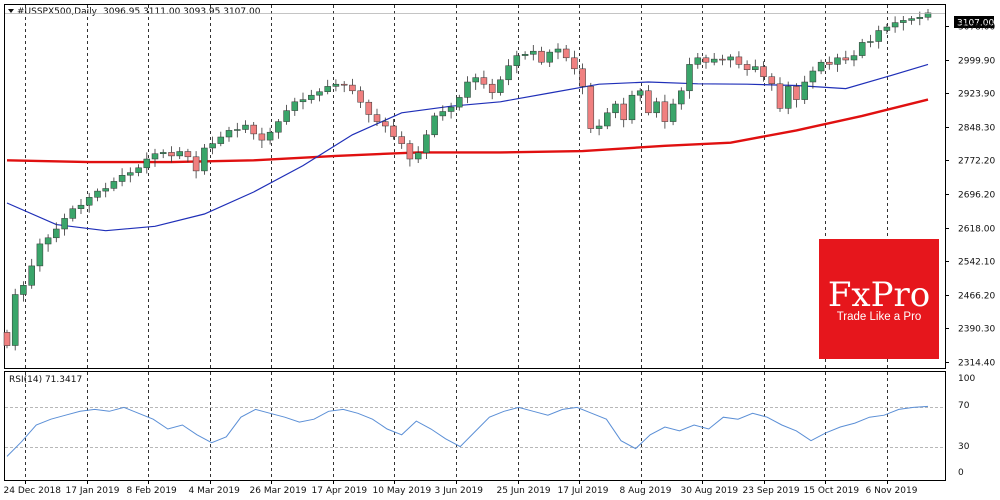 This screenshot has height=500, width=1000. What do you see at coordinates (961, 473) in the screenshot?
I see `rsi-level-0: 0` at bounding box center [961, 473].